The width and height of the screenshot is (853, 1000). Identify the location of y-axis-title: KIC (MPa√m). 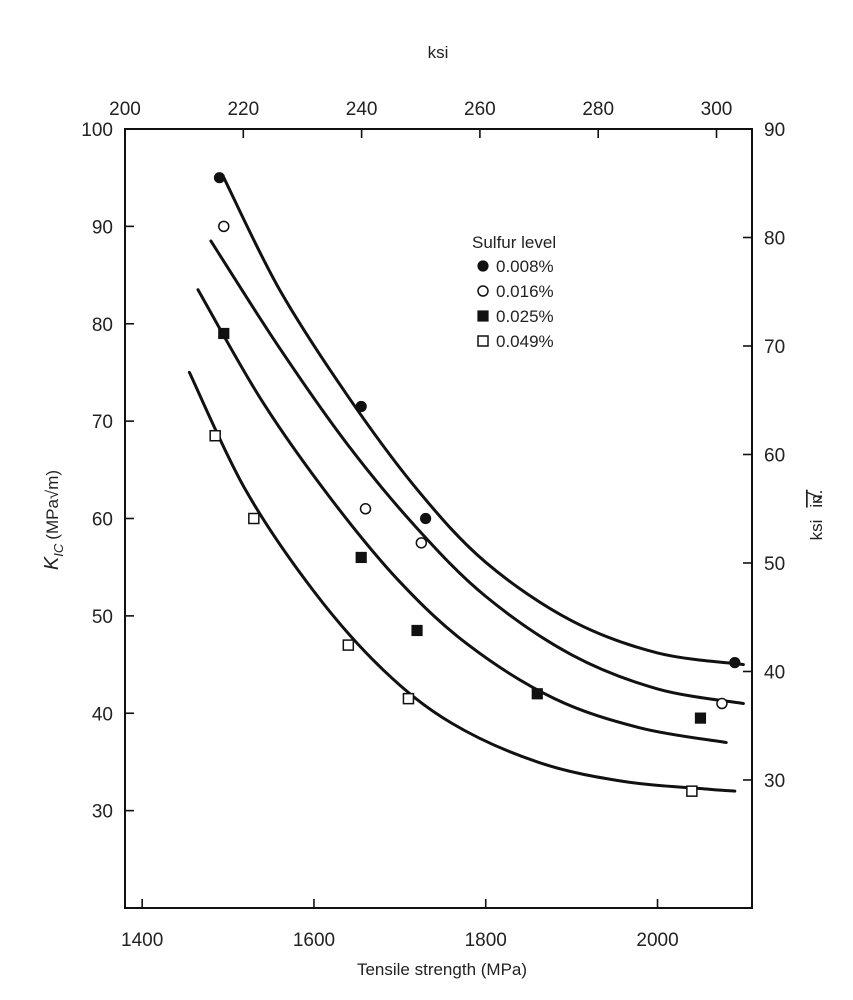
(53, 520).